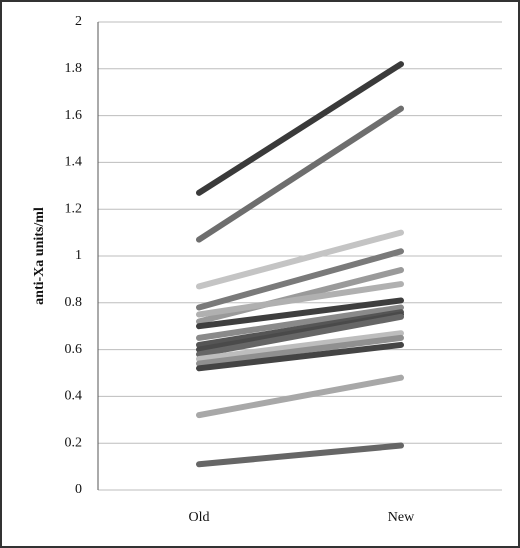 Image resolution: width=520 pixels, height=548 pixels. I want to click on x-tick-label: New, so click(401, 517).